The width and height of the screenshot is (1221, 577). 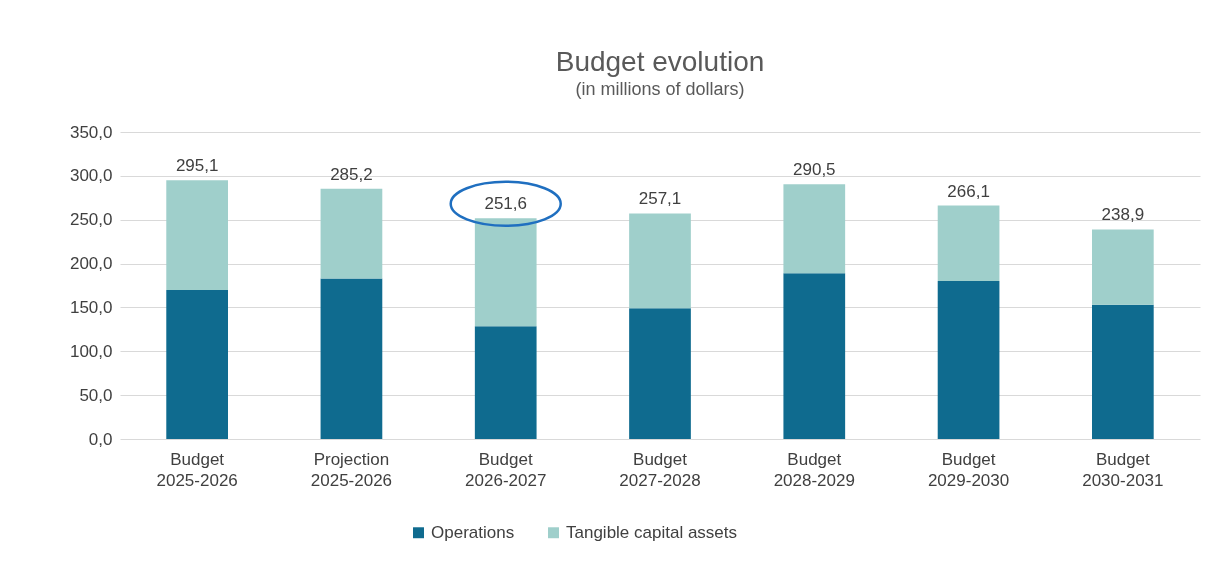 I want to click on y-tick-label: 150,0, so click(x=91, y=307).